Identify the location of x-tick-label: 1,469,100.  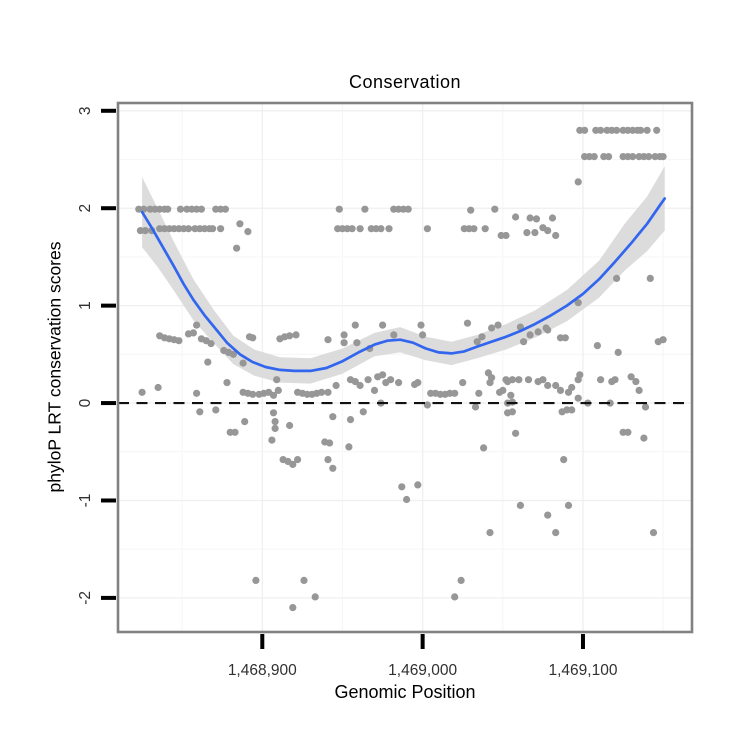
(582, 670).